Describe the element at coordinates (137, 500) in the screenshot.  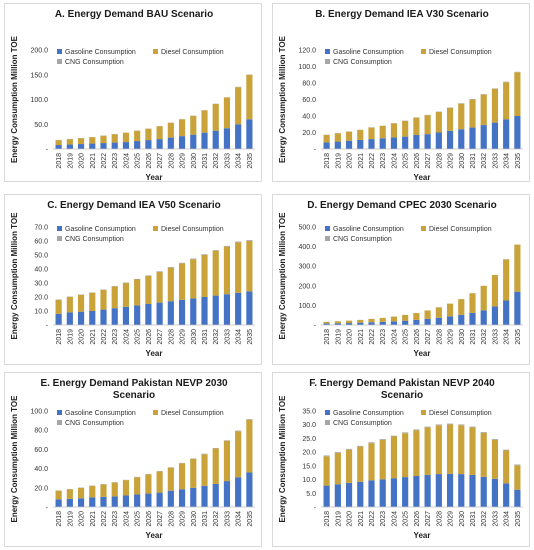
I see `bar-gasoline-2025` at that location.